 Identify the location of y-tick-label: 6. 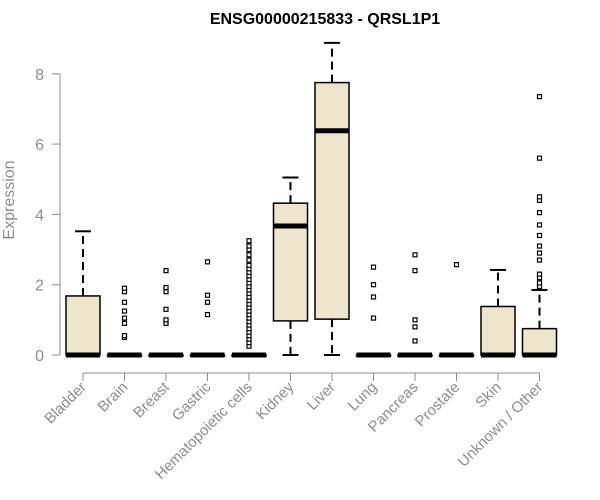
(39, 145).